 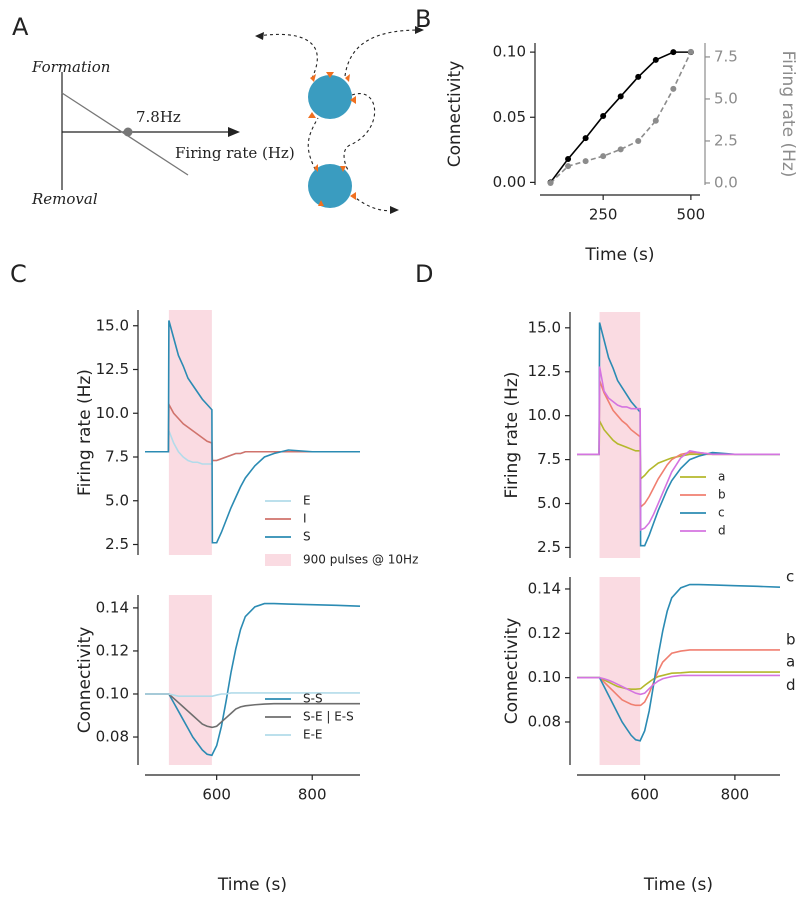 I want to click on legend-label: d, so click(x=722, y=531).